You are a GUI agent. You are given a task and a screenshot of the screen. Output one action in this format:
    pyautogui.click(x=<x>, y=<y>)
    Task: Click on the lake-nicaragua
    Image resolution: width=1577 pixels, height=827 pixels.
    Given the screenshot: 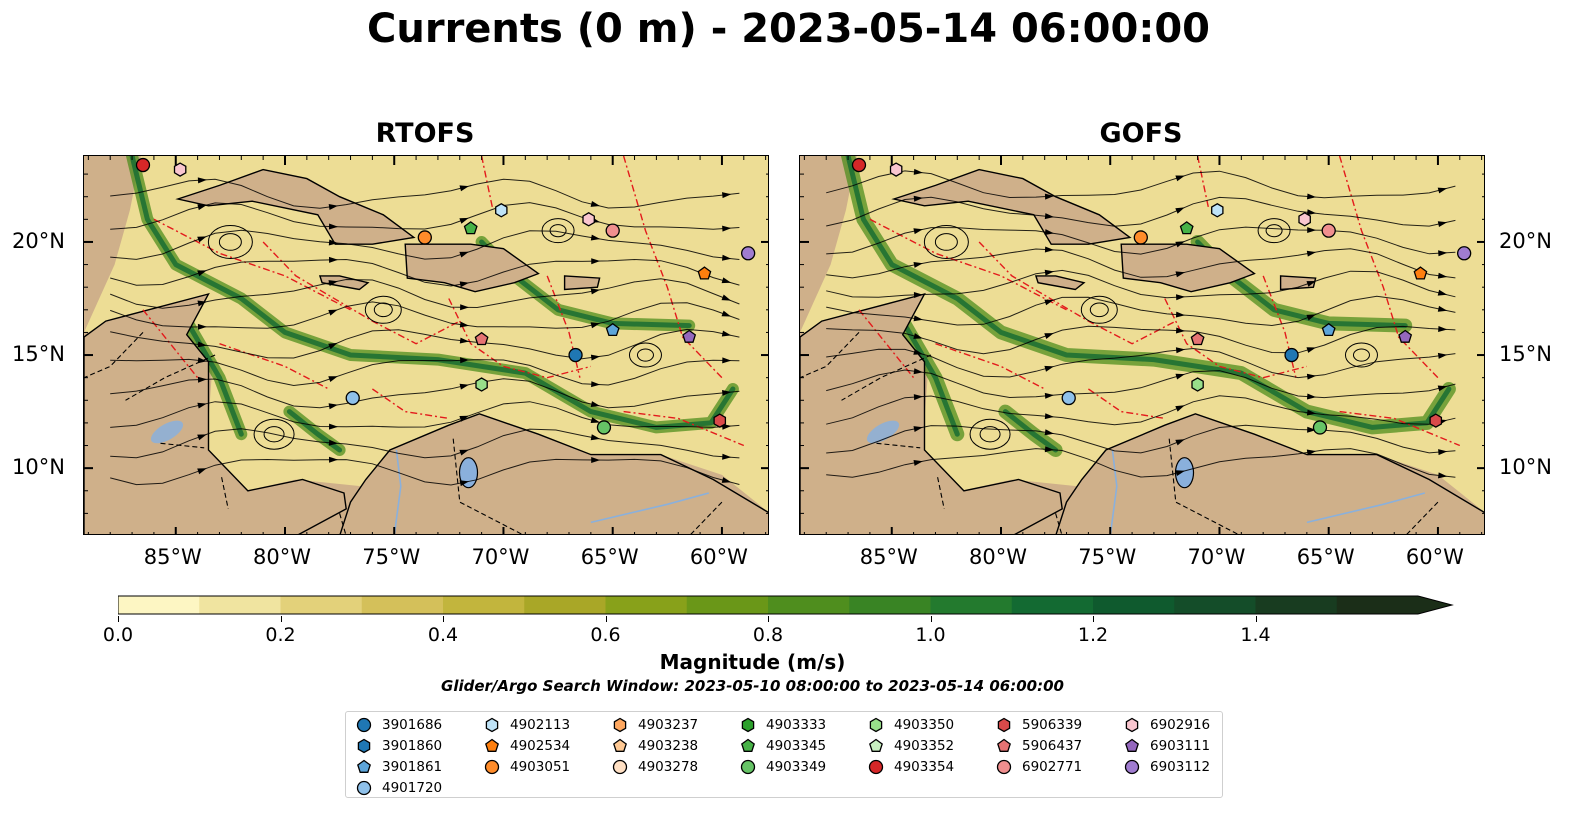 What is the action you would take?
    pyautogui.click(x=167, y=432)
    